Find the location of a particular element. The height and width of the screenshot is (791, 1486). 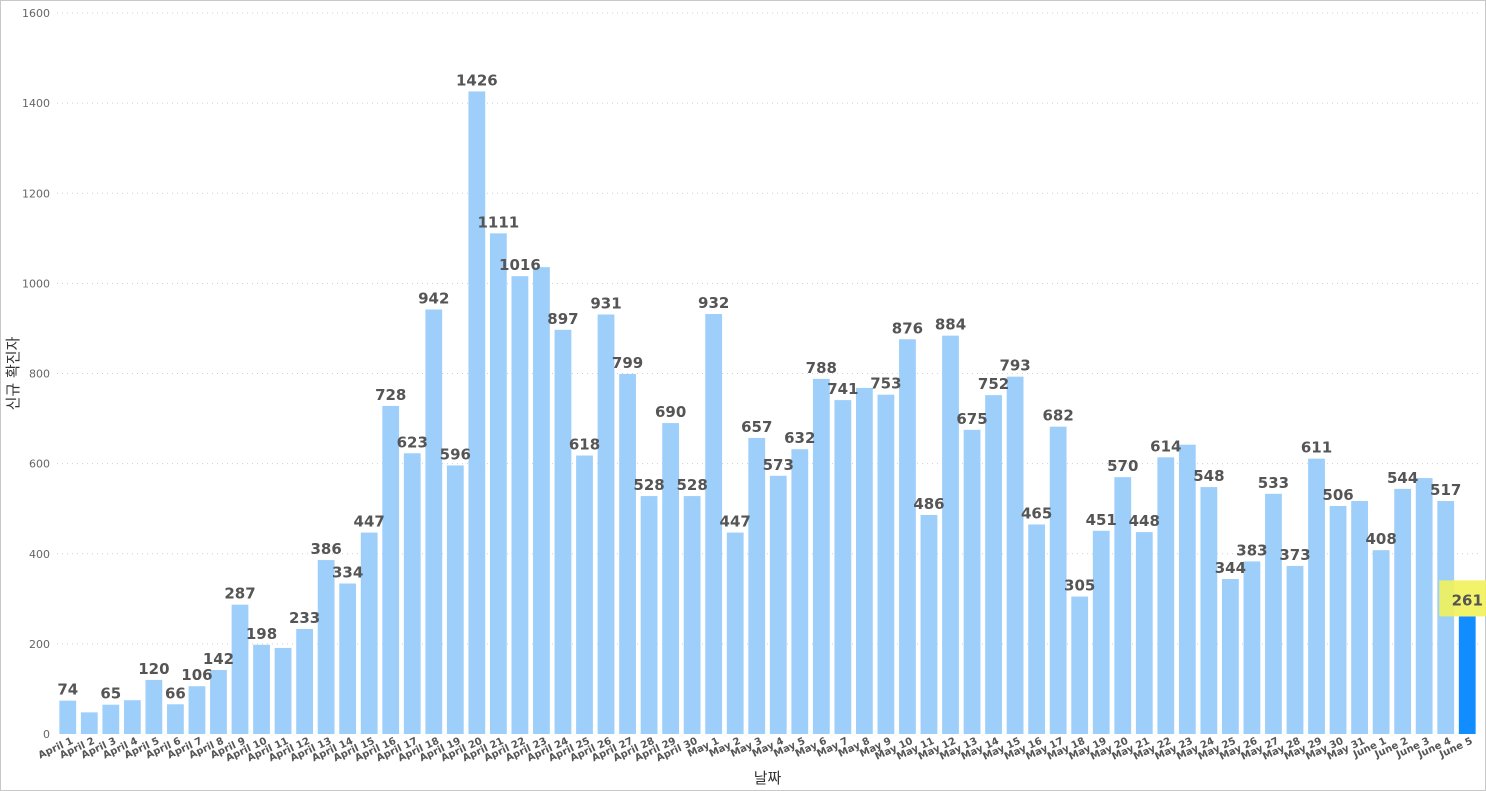

data-label: 573 is located at coordinates (778, 465).